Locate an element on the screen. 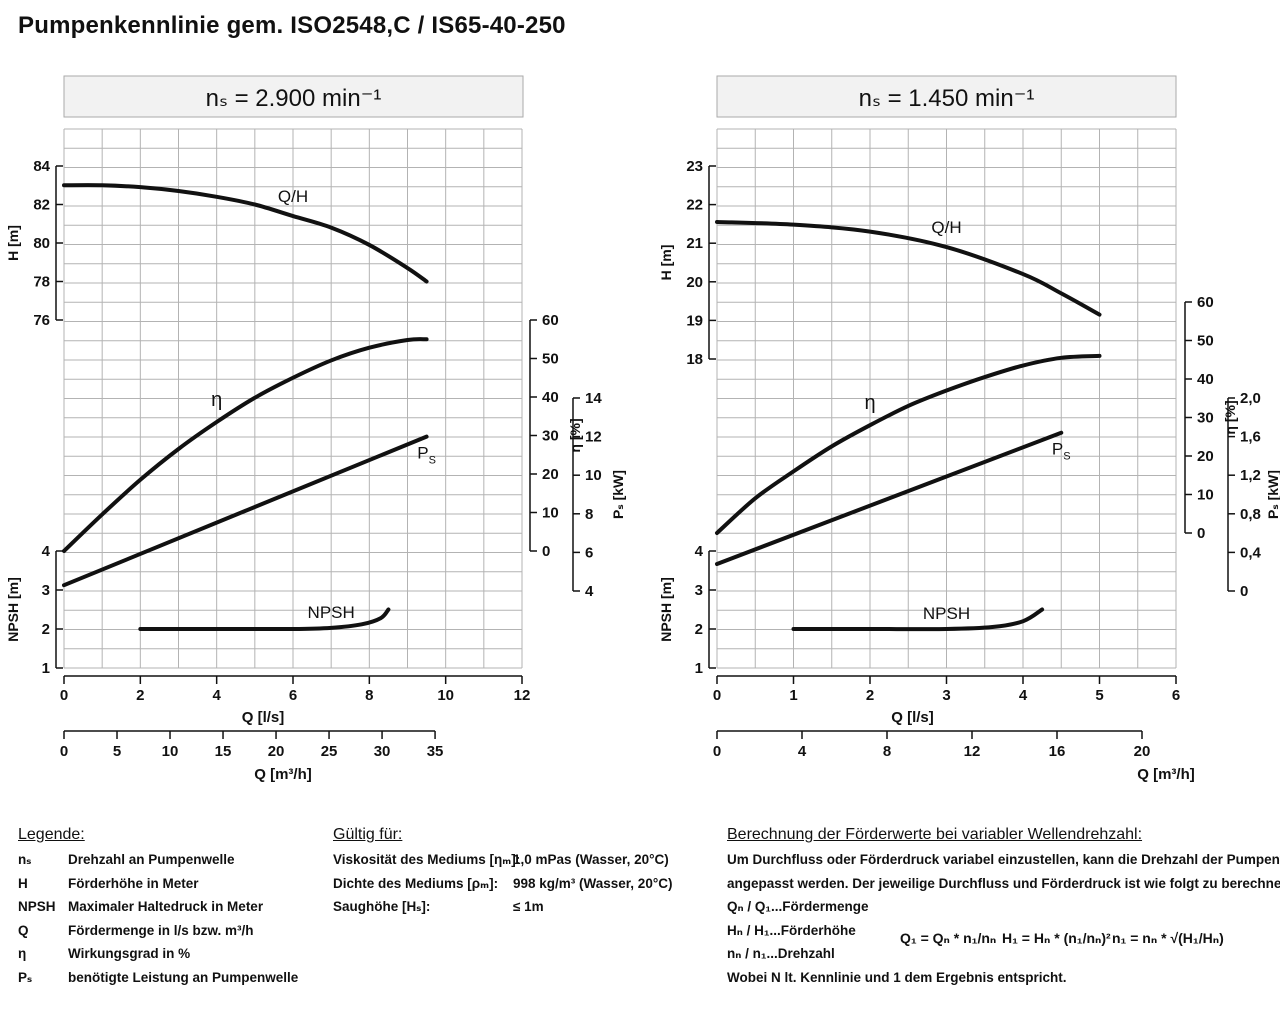 The width and height of the screenshot is (1280, 1009). formula-n: n₁ = nₙ * √(H₁/Hₙ) is located at coordinates (1168, 938).